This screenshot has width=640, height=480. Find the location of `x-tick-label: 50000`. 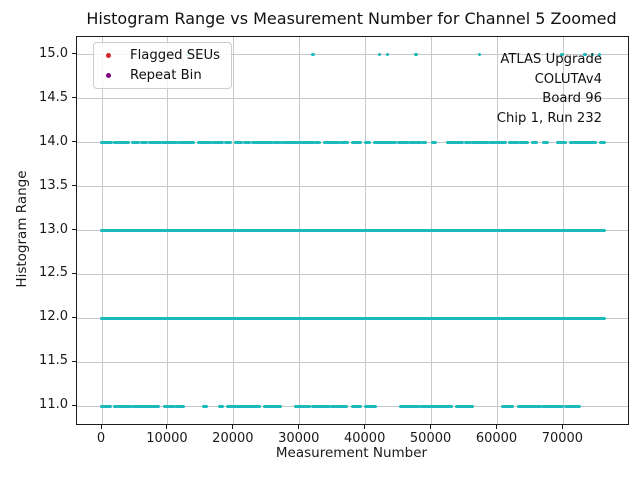

x-tick-label: 50000 is located at coordinates (430, 438).